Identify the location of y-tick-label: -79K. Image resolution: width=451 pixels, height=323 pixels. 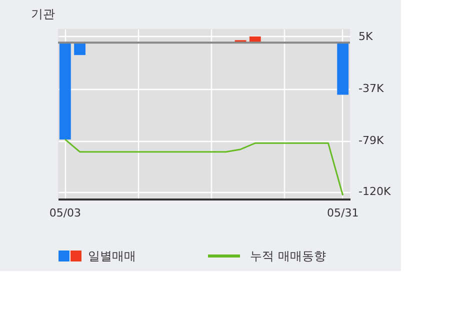
(371, 141).